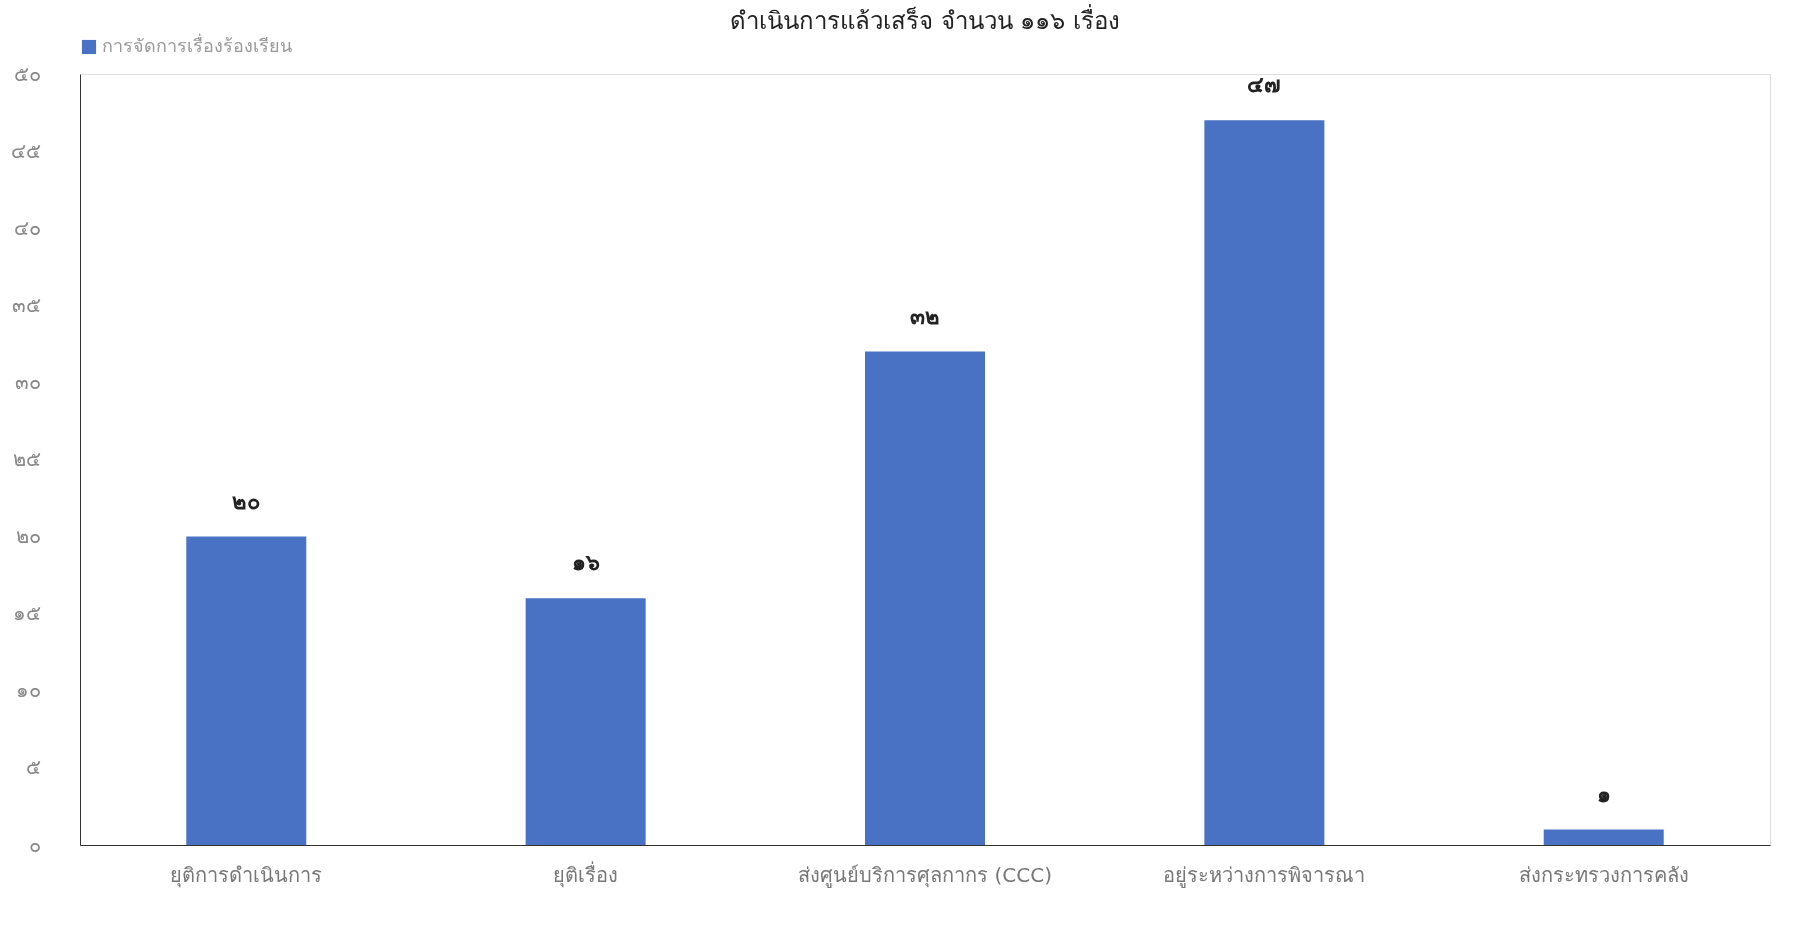  What do you see at coordinates (28, 536) in the screenshot?
I see `y-tick-label: ๒๐` at bounding box center [28, 536].